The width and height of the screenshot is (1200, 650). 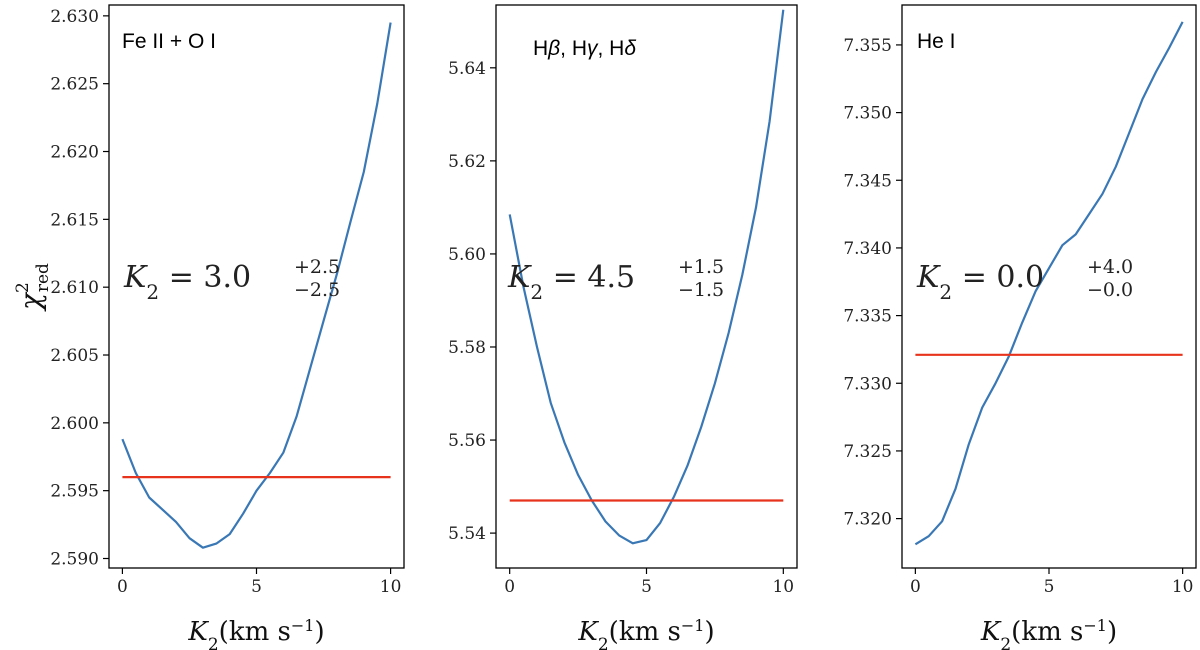 What do you see at coordinates (1110, 290) in the screenshot?
I see `k2-lower-error: −0.0` at bounding box center [1110, 290].